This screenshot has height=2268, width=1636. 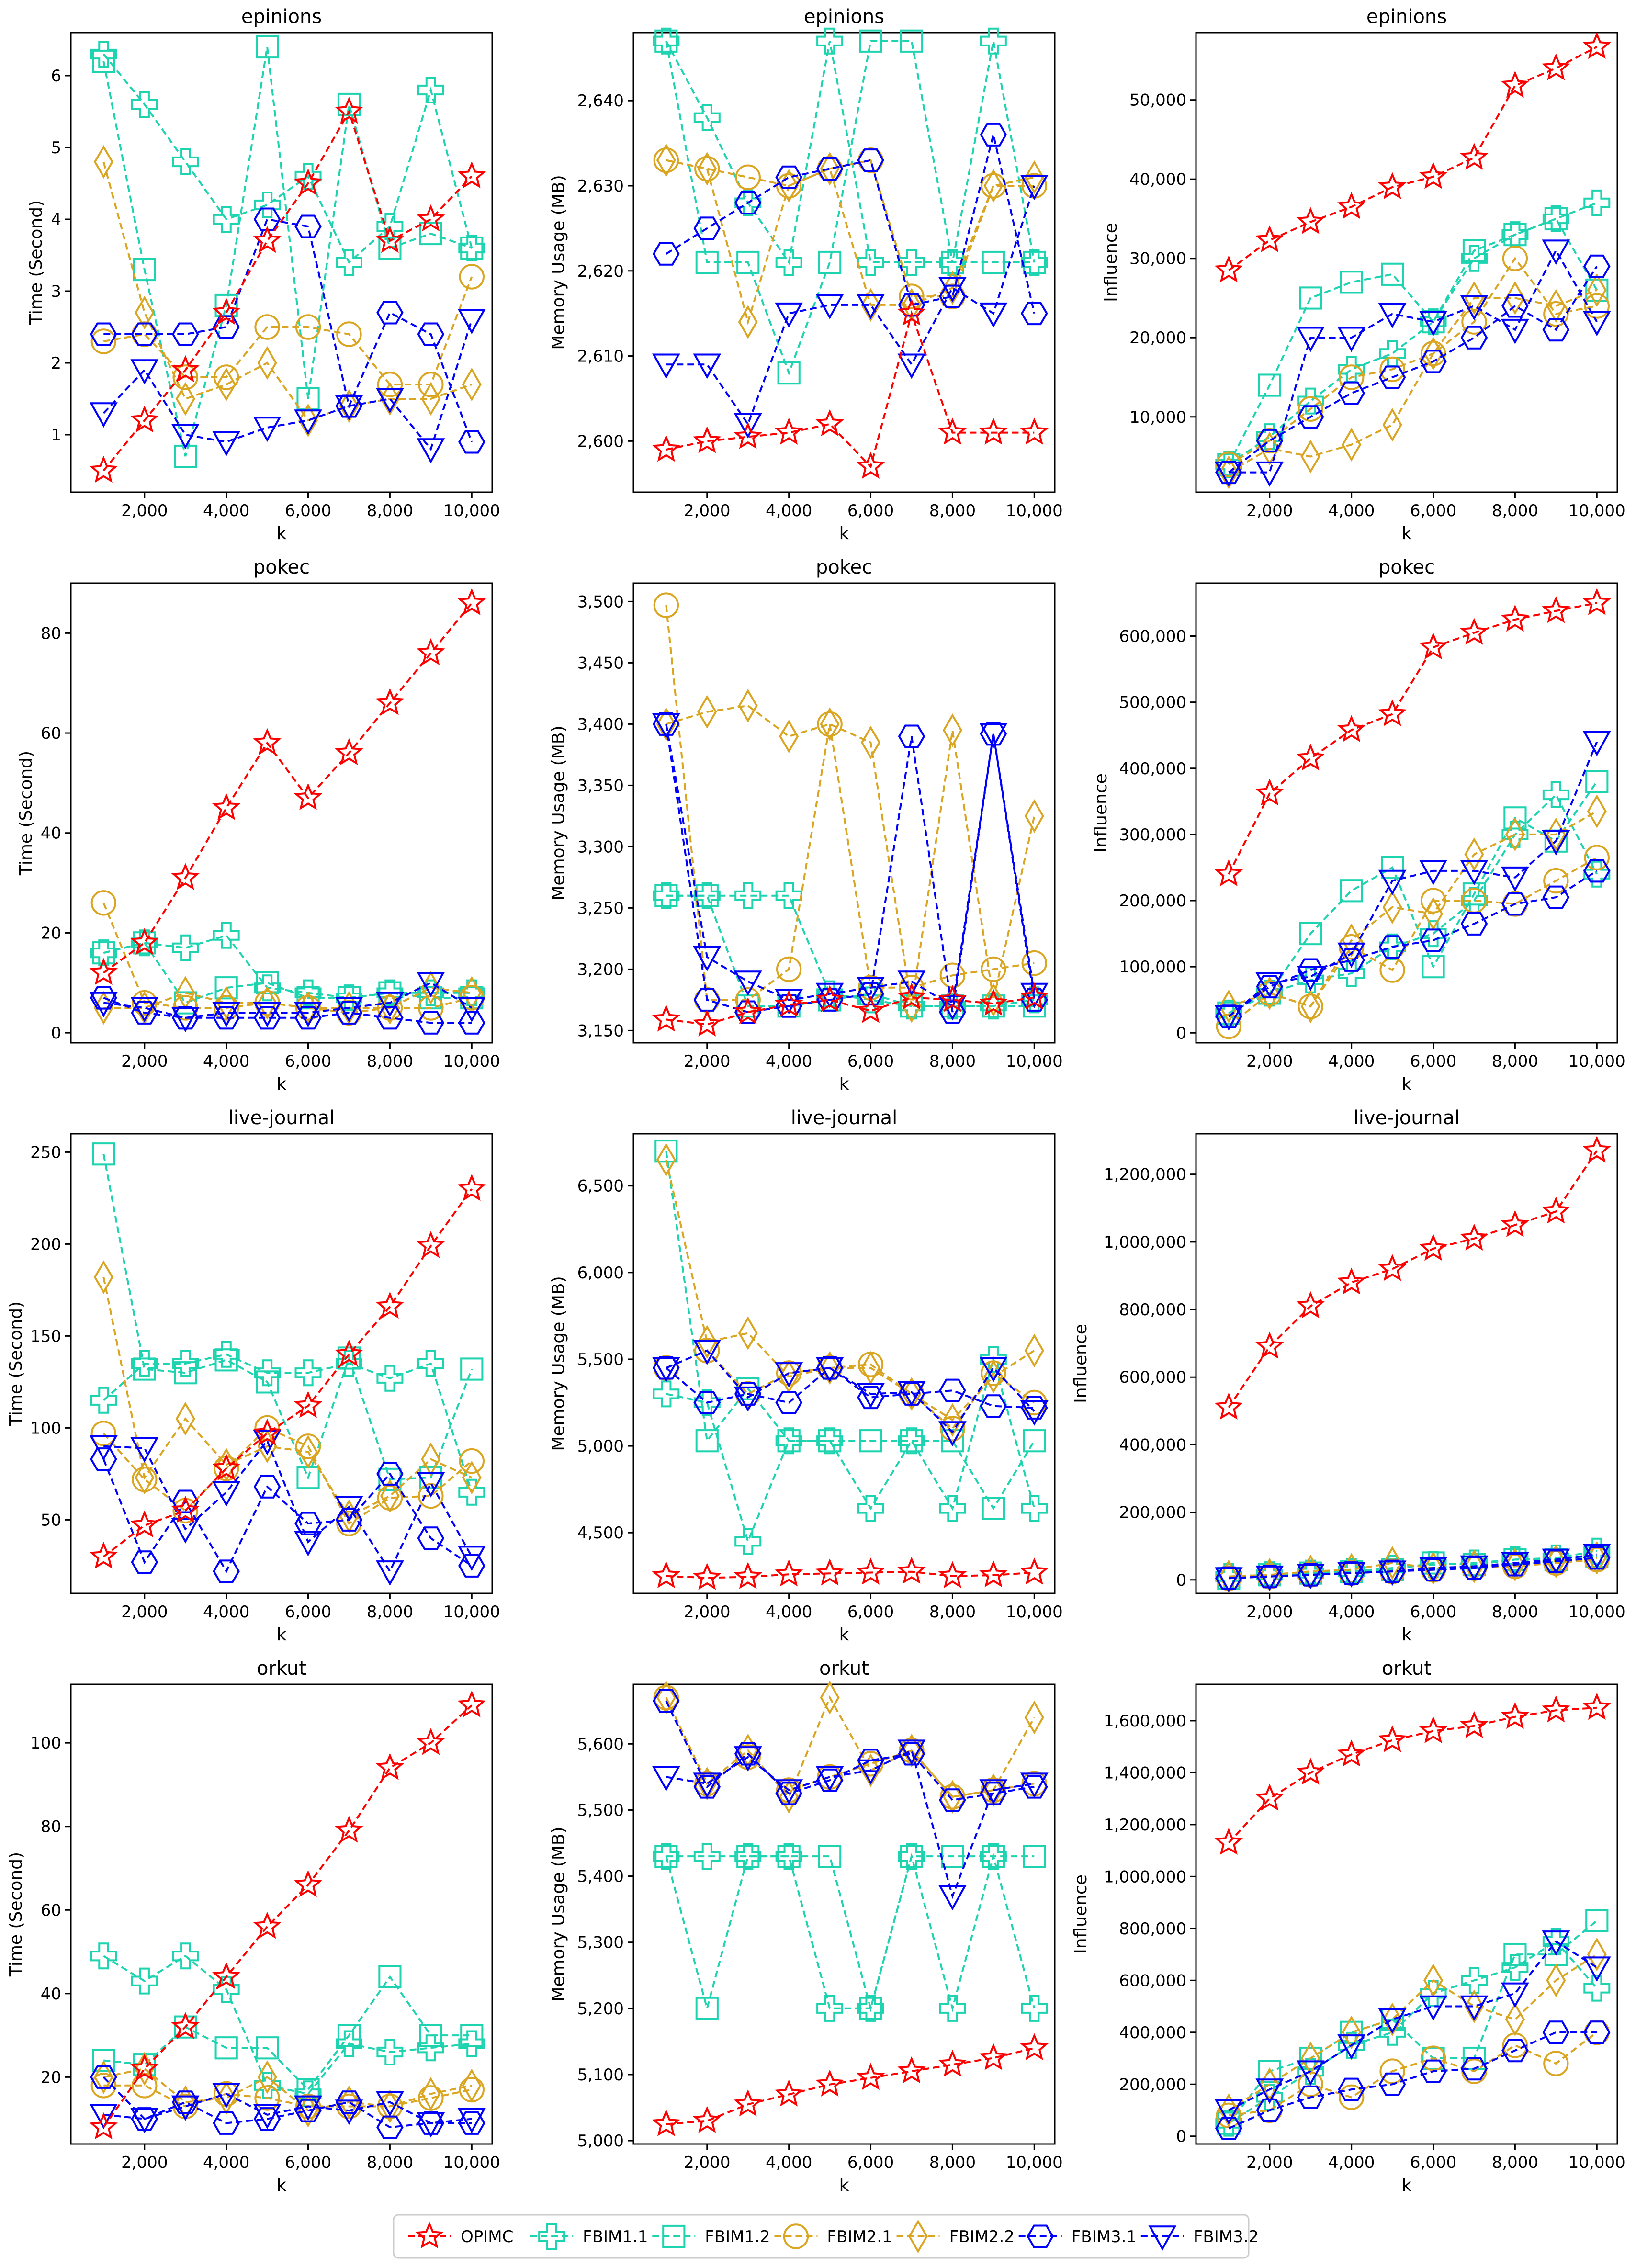 I want to click on y-axis-label: Memory Usage (MB), so click(x=558, y=812).